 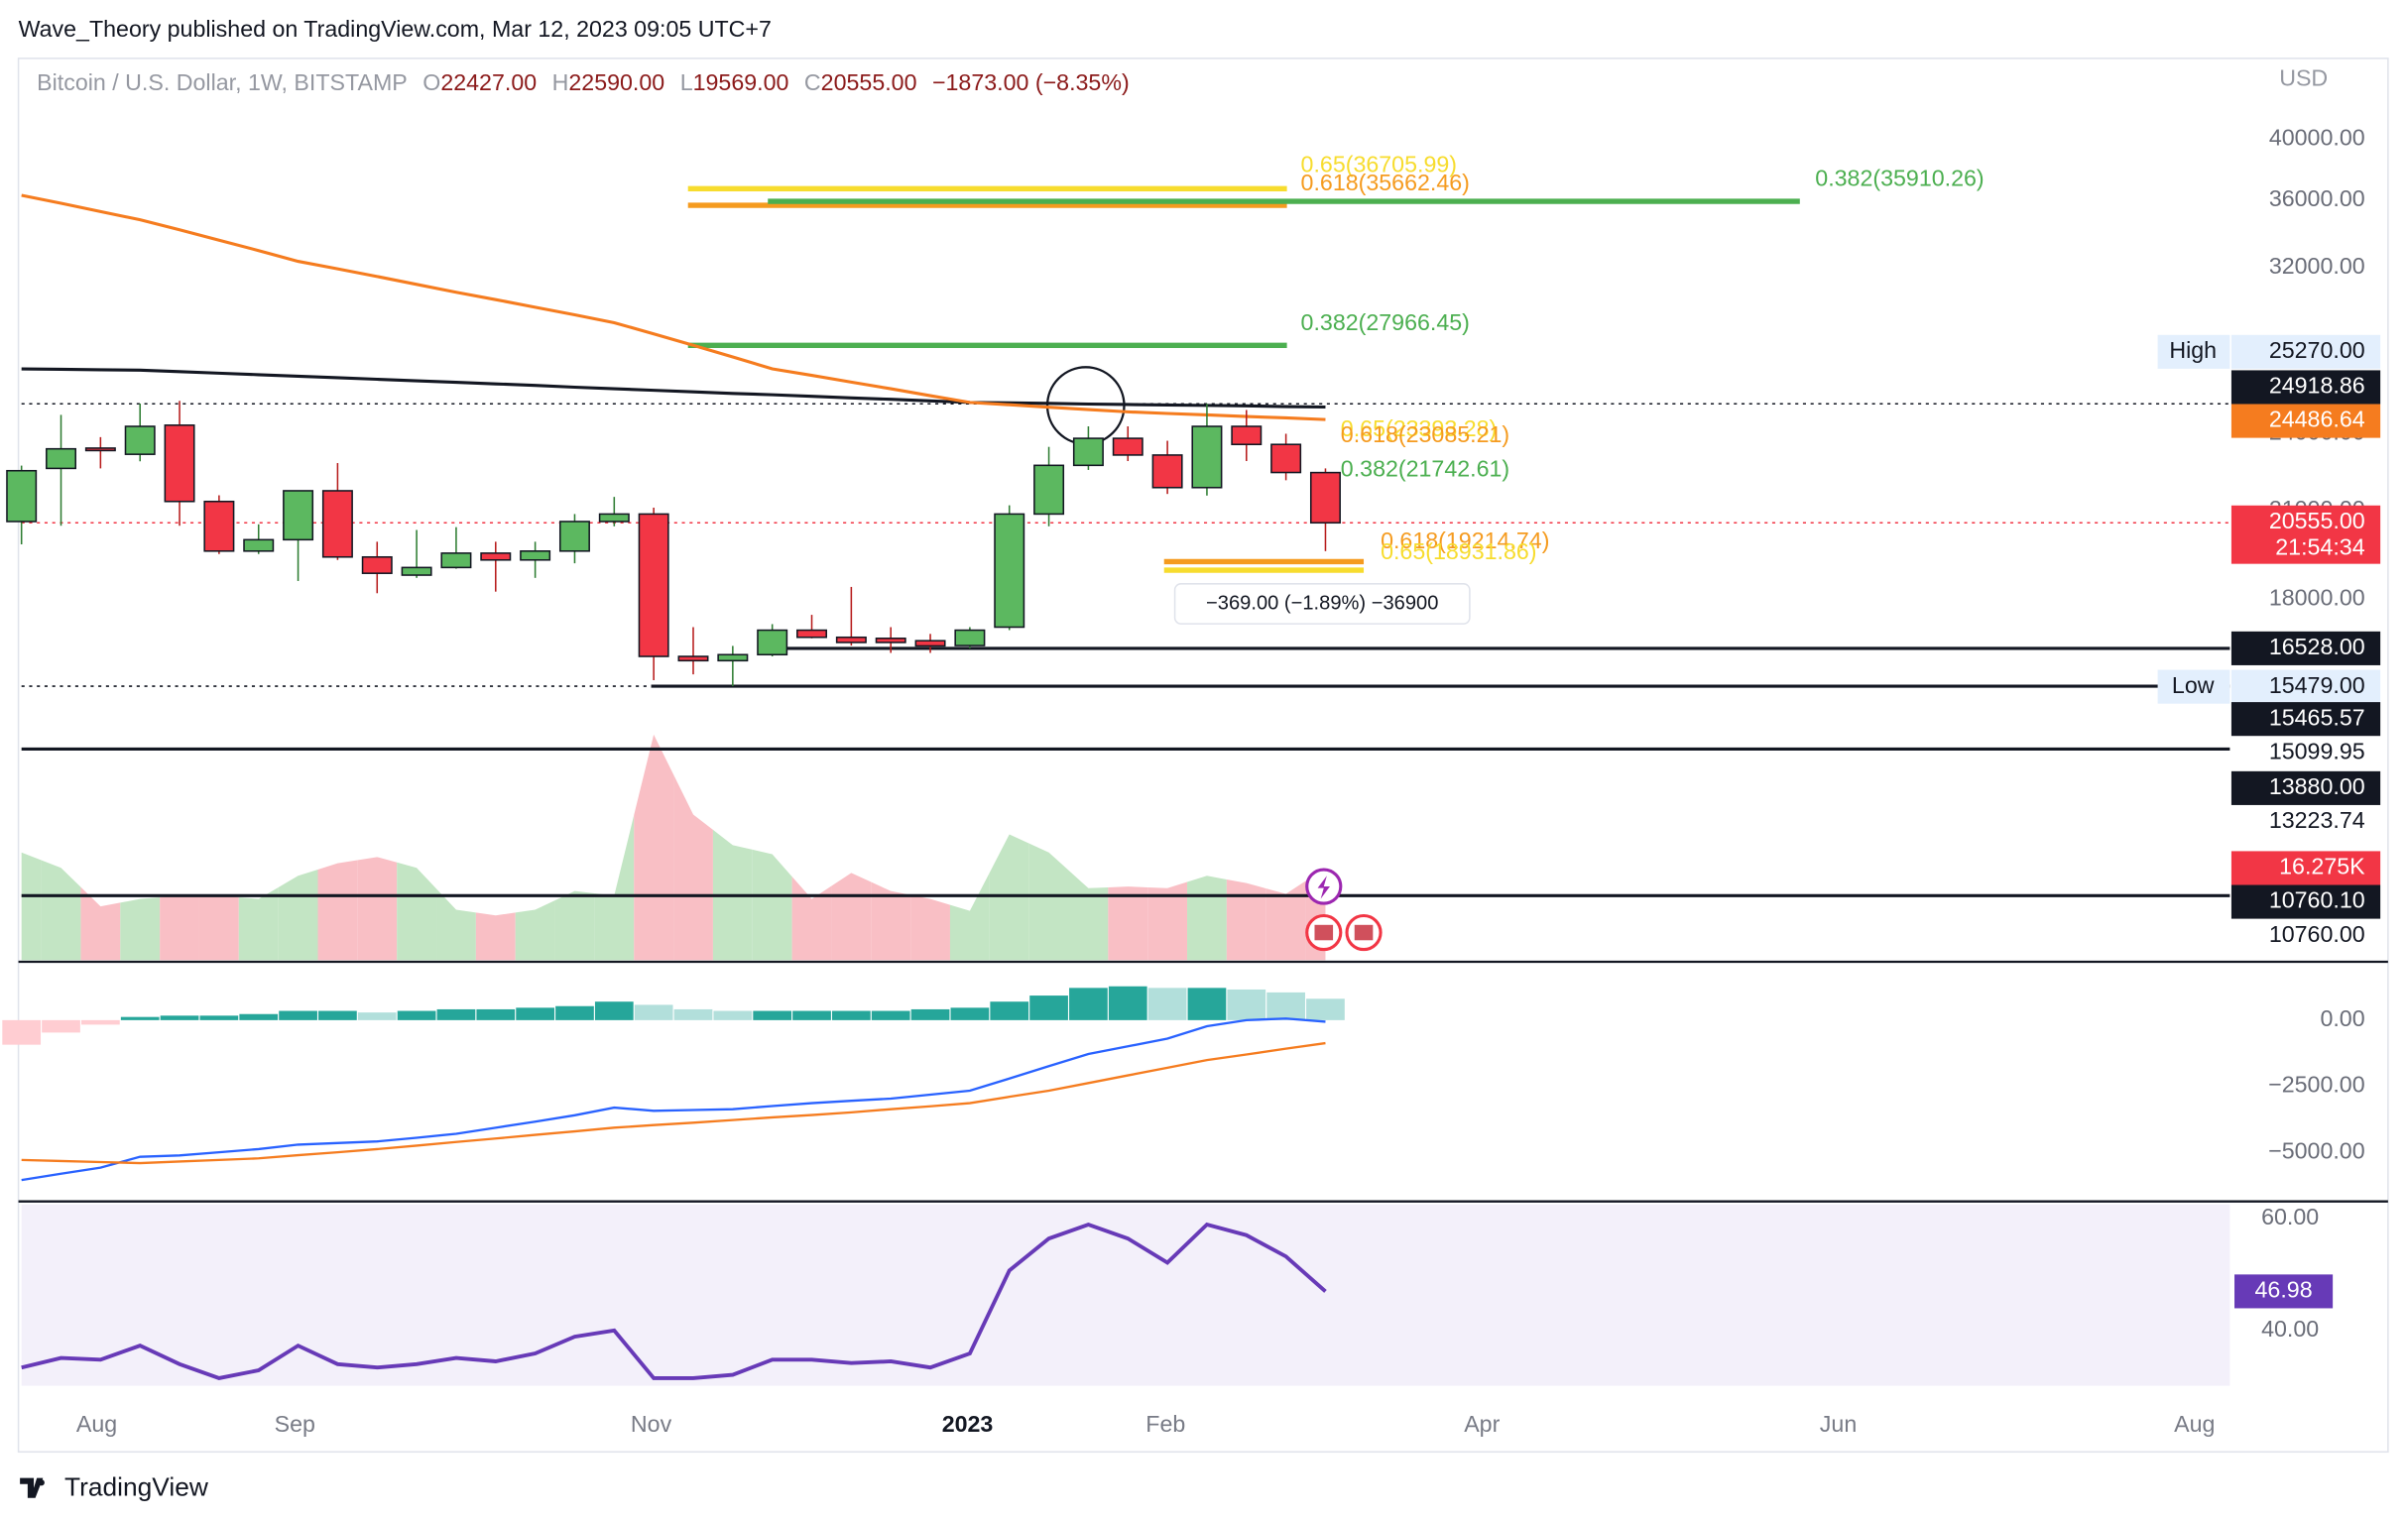 I want to click on fib-label: 0.618(35662.46), so click(x=1385, y=182).